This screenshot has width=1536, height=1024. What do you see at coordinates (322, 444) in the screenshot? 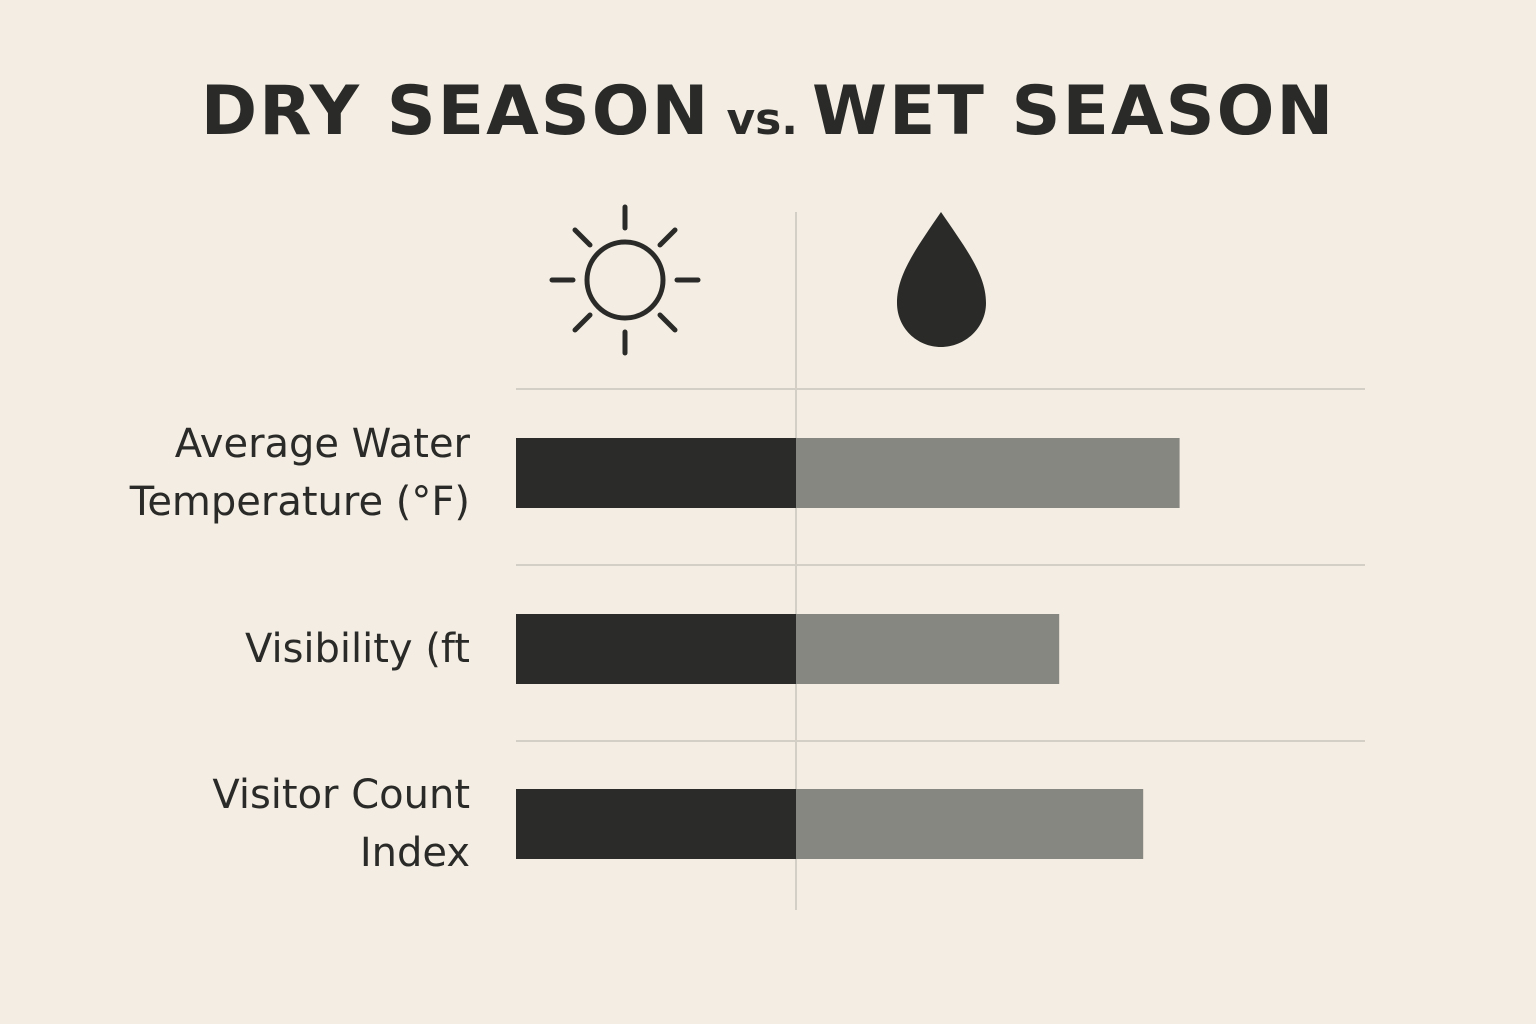
I see `category-label-line: Average Water` at bounding box center [322, 444].